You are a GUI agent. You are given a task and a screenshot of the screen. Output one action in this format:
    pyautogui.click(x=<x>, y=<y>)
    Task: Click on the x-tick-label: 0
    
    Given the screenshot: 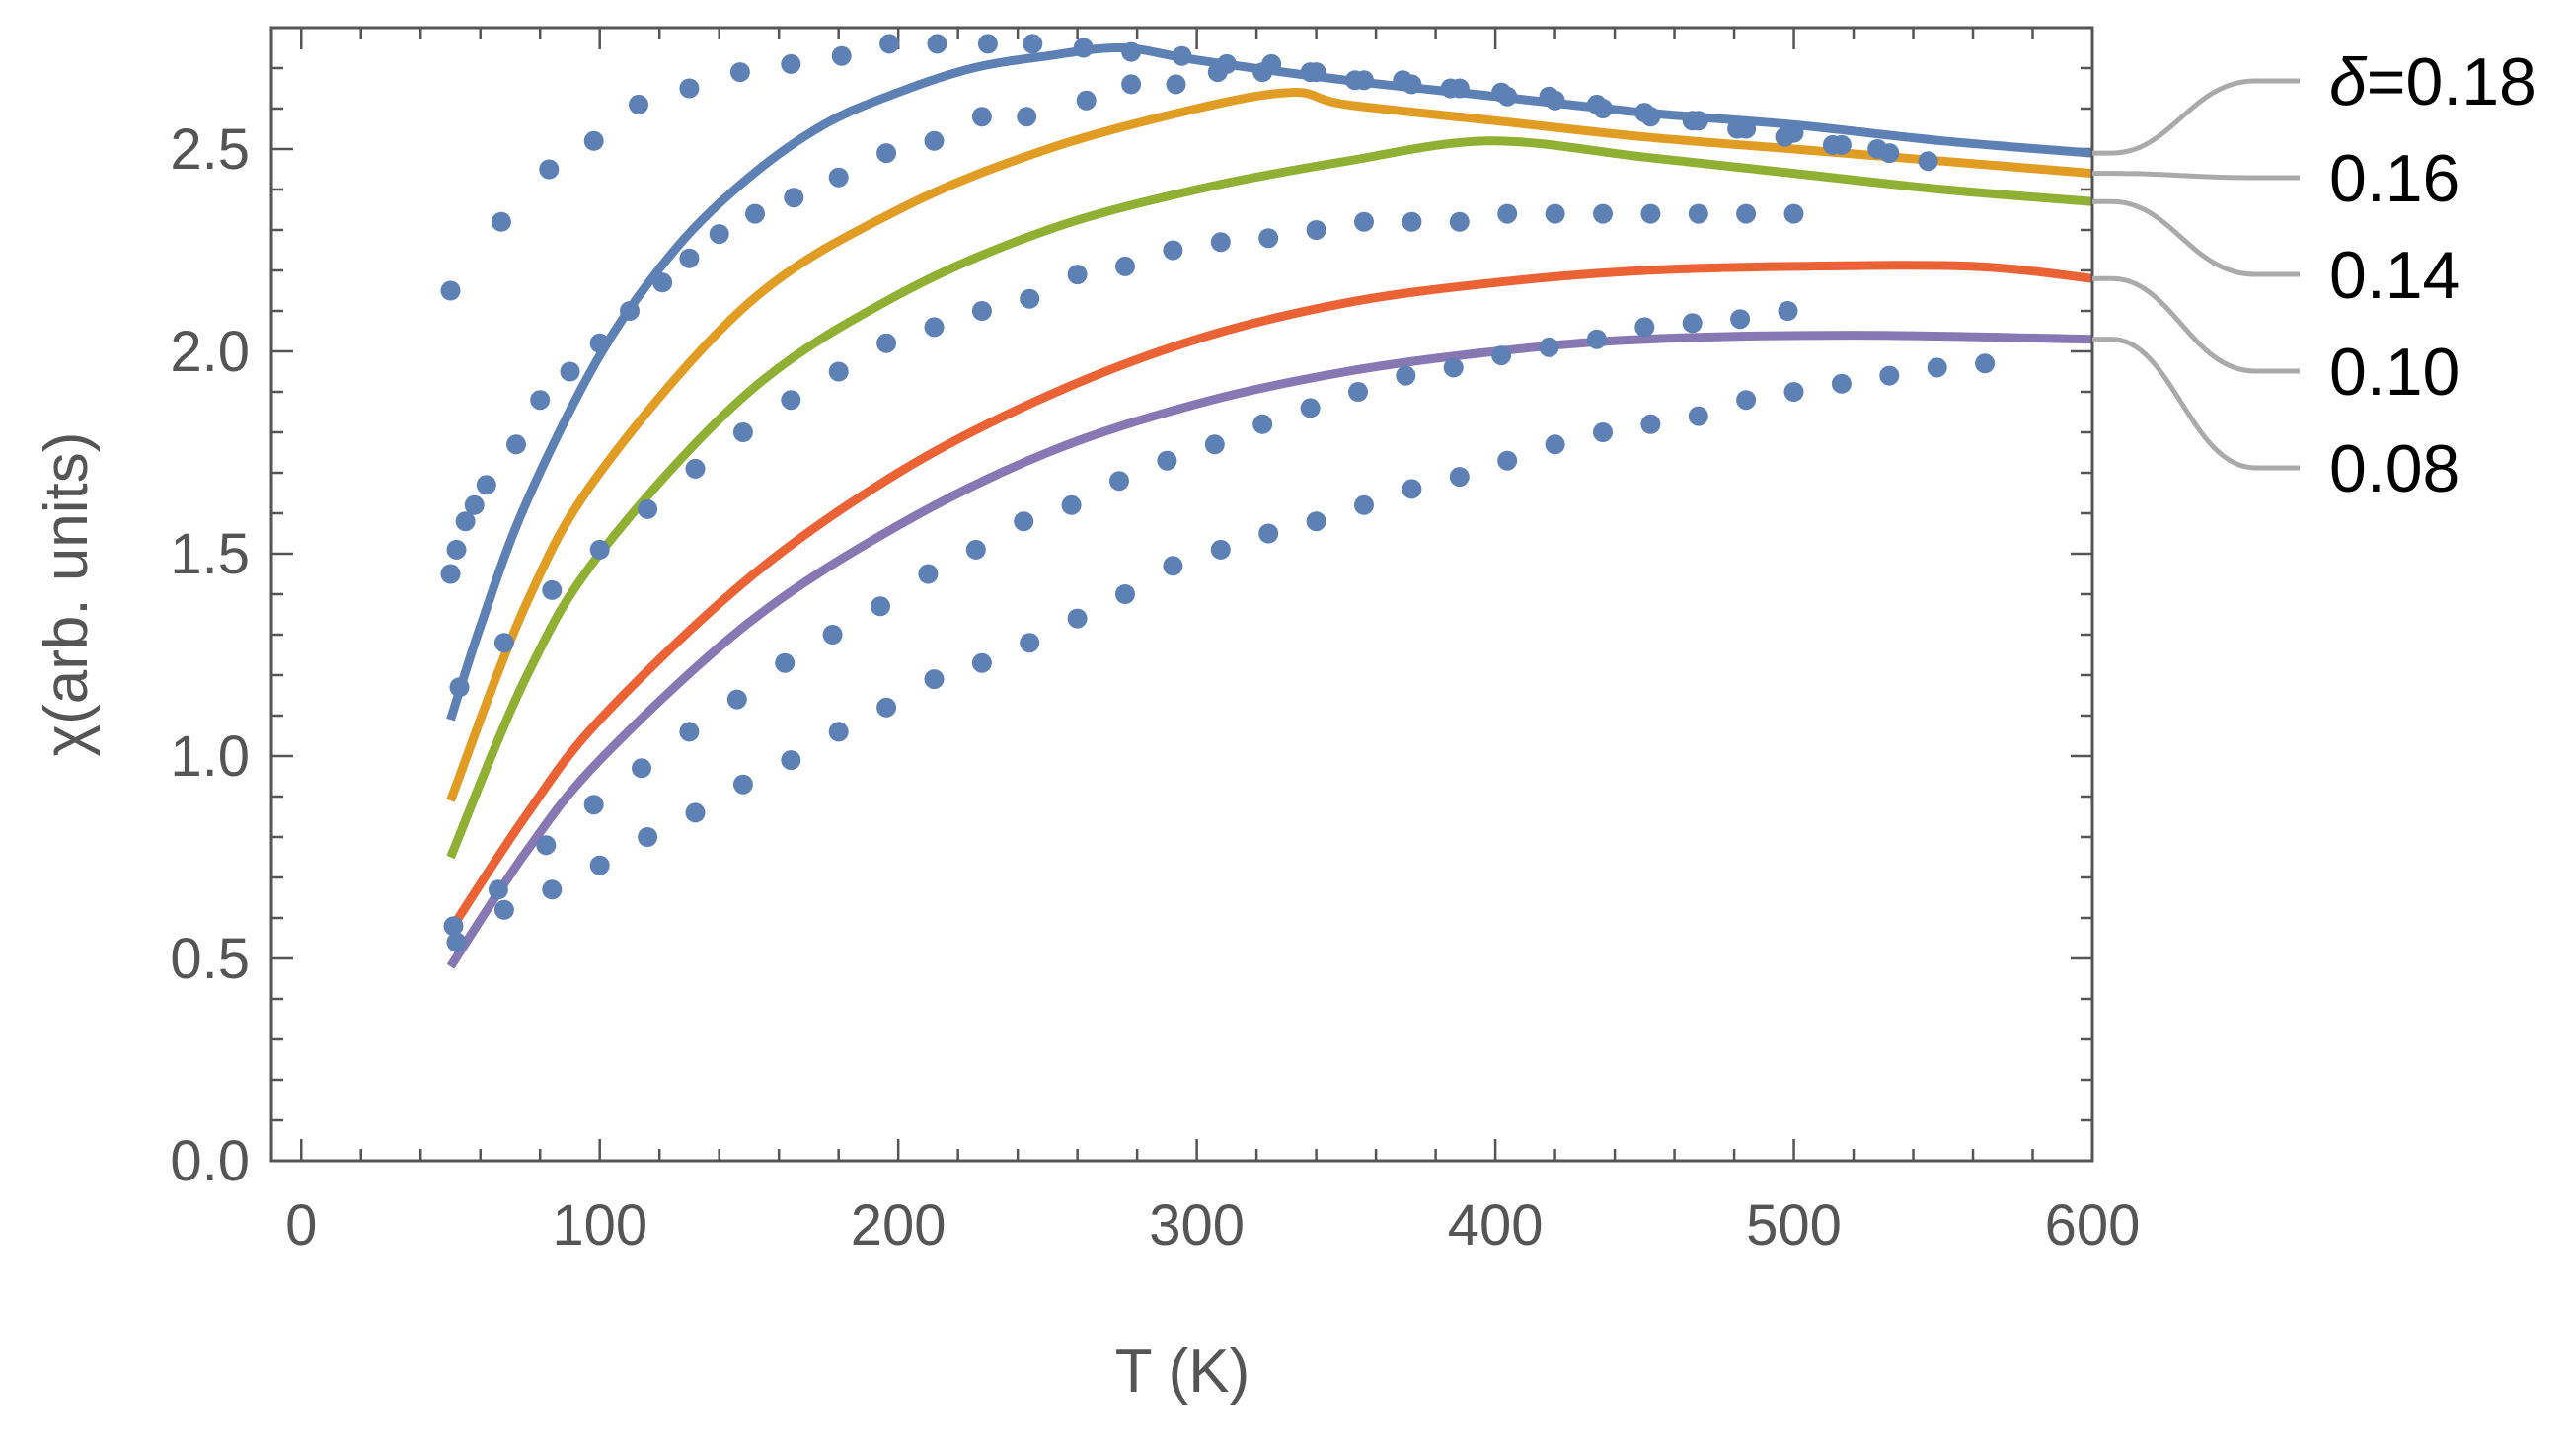 What is the action you would take?
    pyautogui.click(x=301, y=1225)
    